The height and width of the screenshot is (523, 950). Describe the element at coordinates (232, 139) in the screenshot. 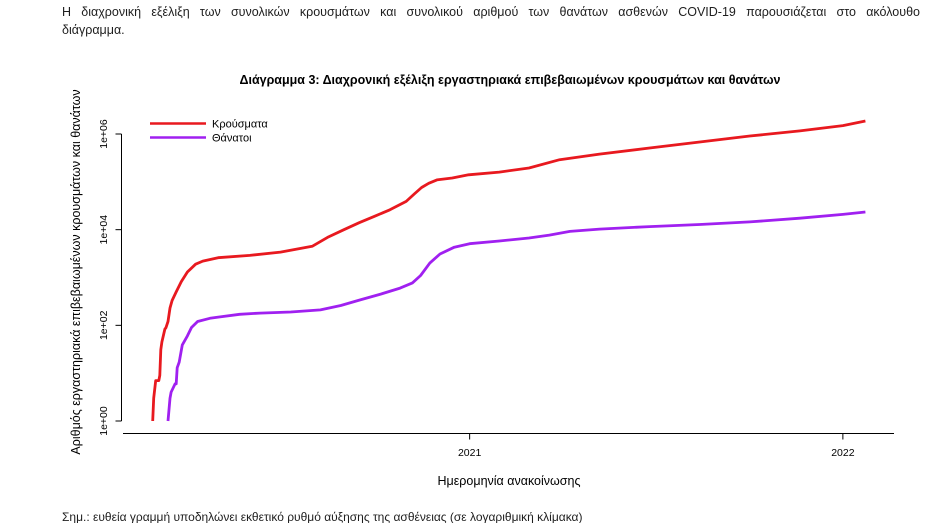

I see `legend-label-deaths: Θάνατοι` at that location.